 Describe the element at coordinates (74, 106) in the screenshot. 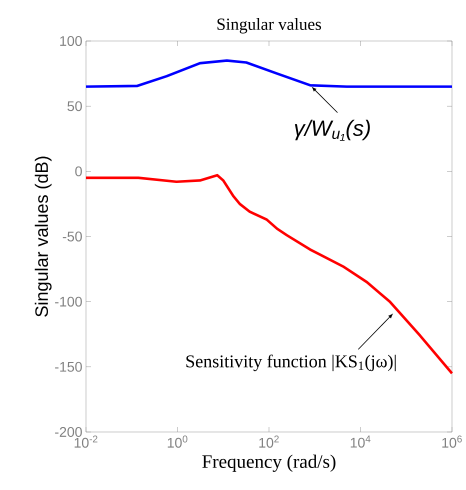

I see `y-tick-label: 50` at that location.